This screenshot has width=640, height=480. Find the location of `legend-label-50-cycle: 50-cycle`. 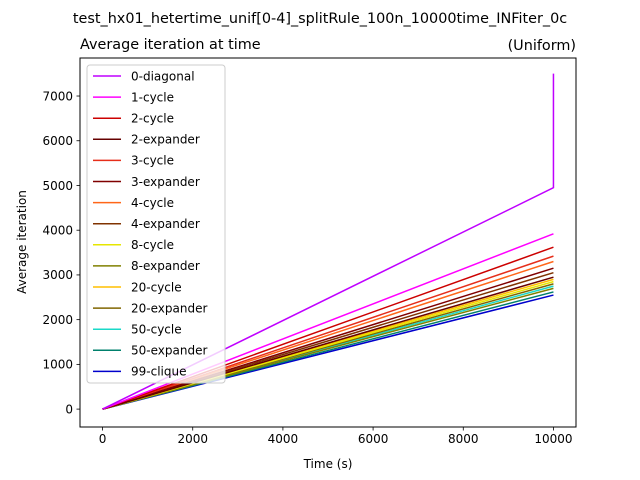

legend-label-50-cycle: 50-cycle is located at coordinates (156, 330).